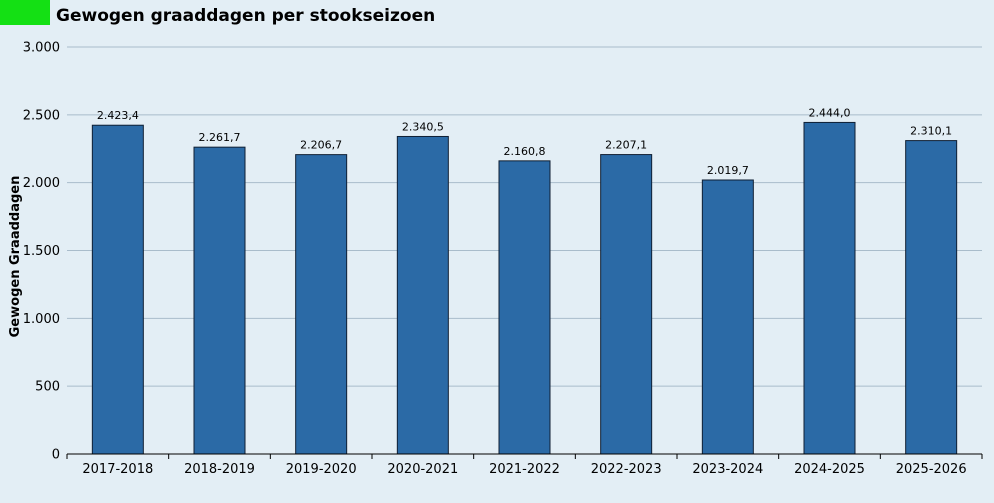 The height and width of the screenshot is (503, 994). Describe the element at coordinates (829, 469) in the screenshot. I see `x-tick-label: 2024-2025` at that location.